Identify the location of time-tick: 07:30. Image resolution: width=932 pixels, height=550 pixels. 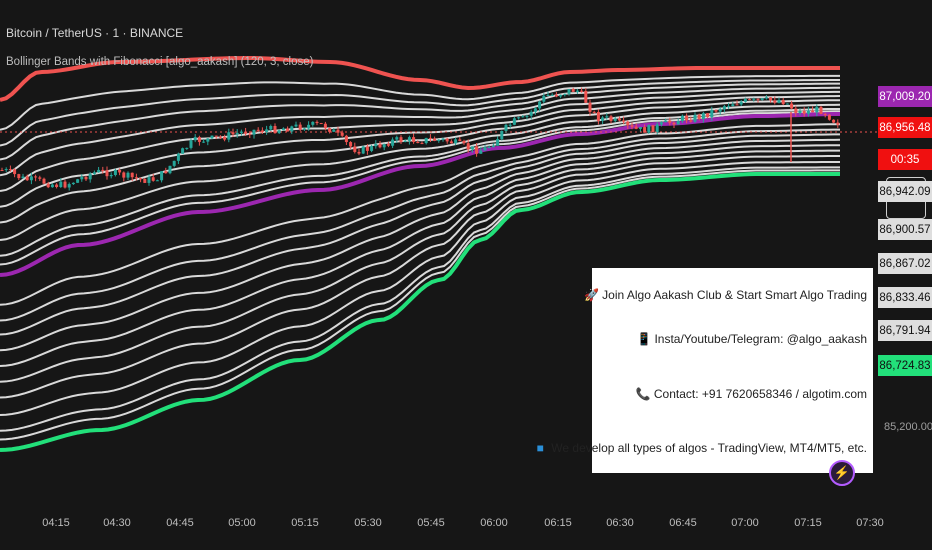
(870, 523).